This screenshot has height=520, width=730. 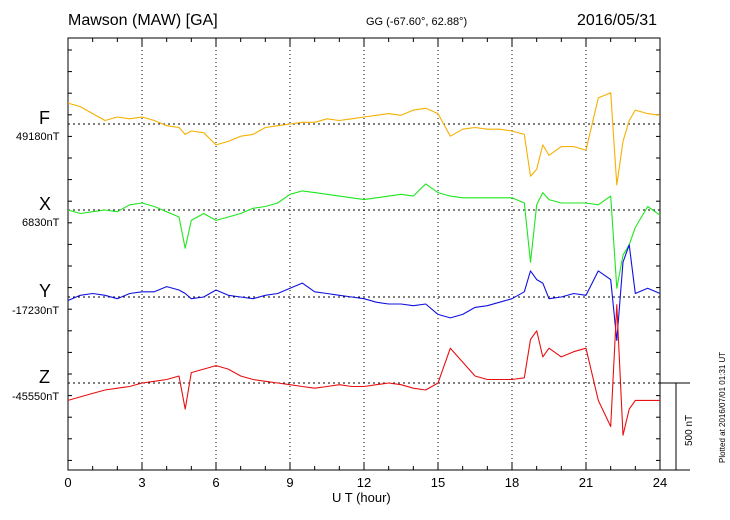 I want to click on component-label-y: Y, so click(x=45, y=291).